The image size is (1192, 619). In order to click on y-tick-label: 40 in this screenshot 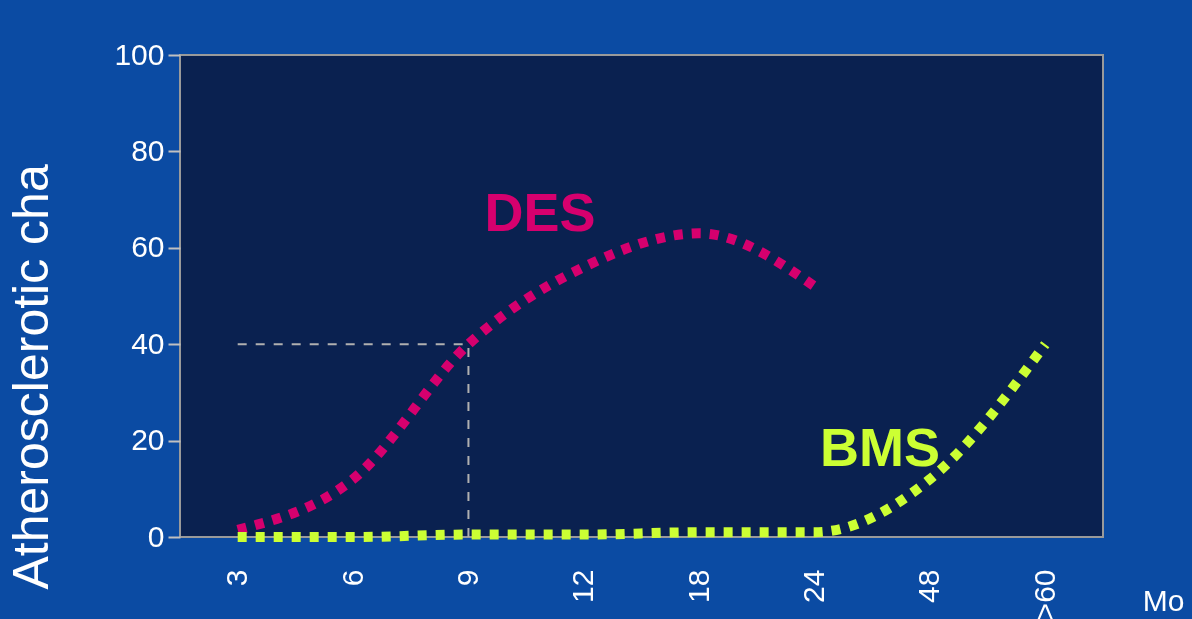, I will do `click(148, 343)`.